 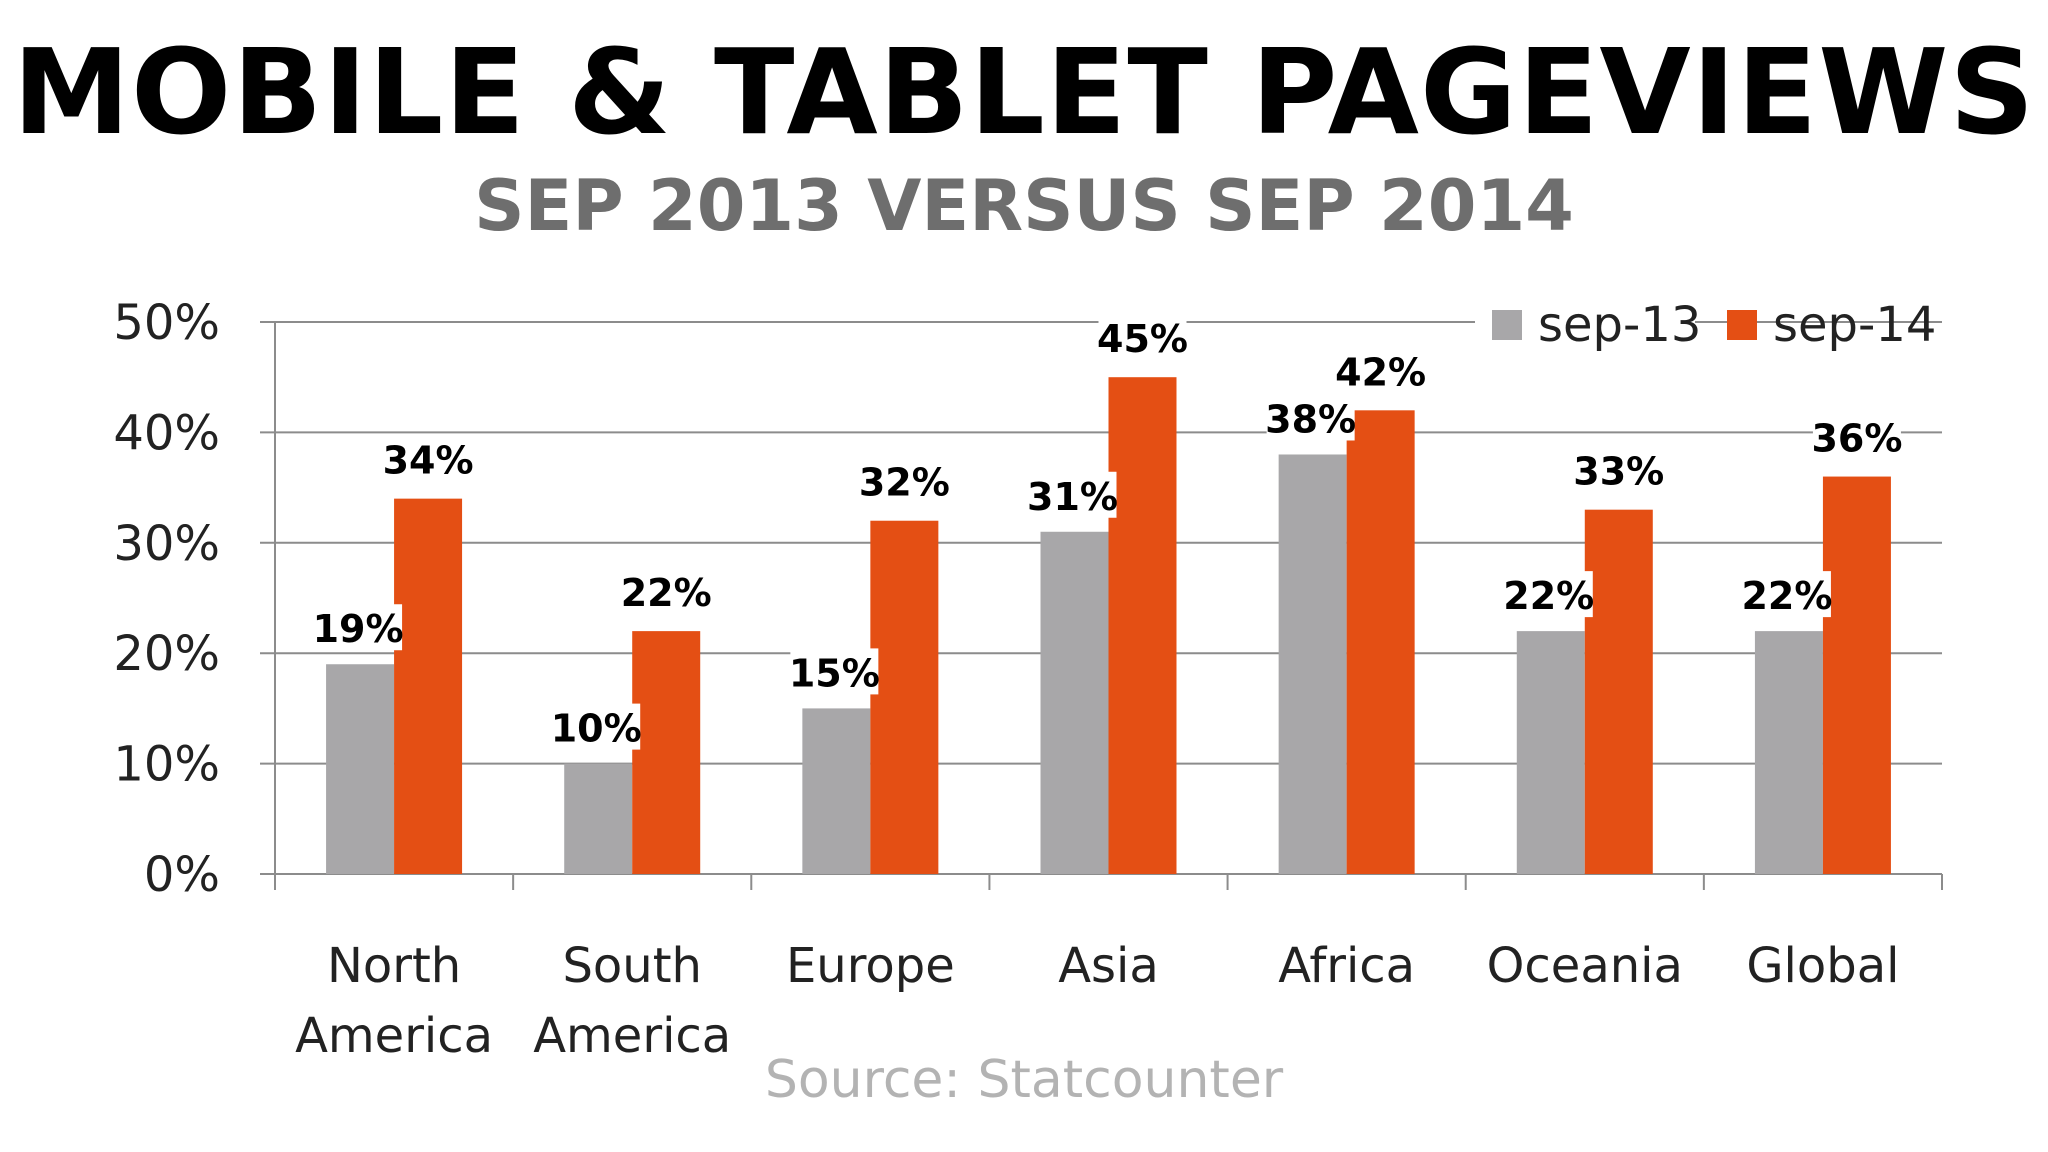 I want to click on data-label-sep-13: 19%, so click(x=358, y=629).